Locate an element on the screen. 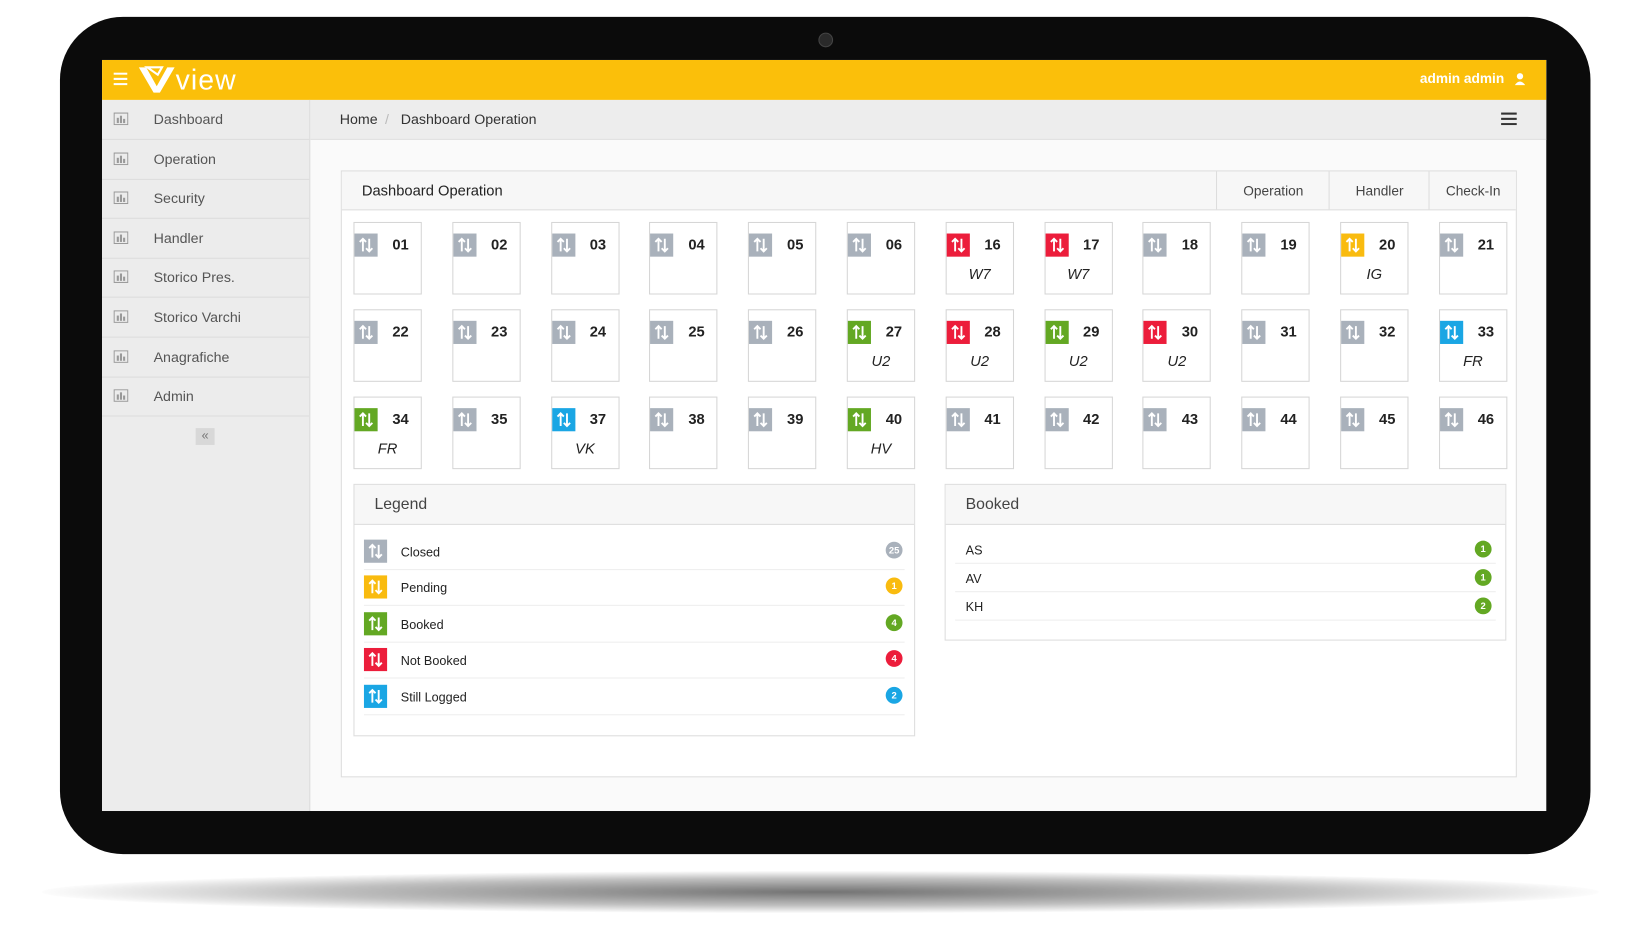 The image size is (1641, 944). booked-name: AS is located at coordinates (974, 550).